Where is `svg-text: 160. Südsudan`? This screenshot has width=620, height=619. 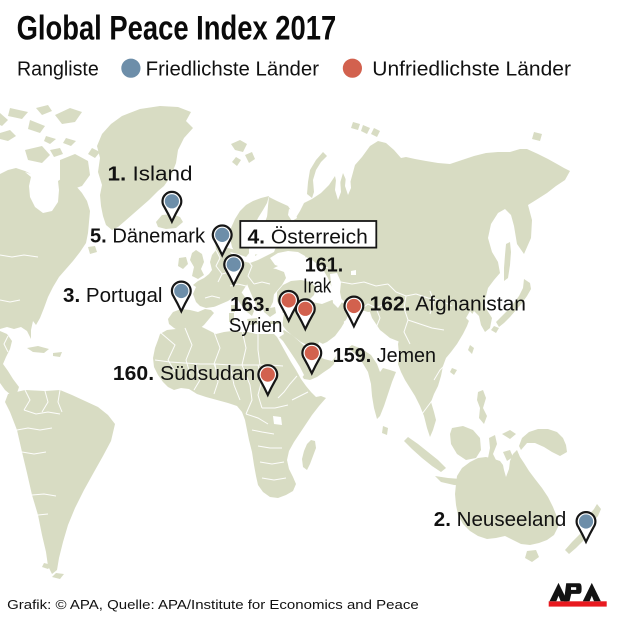
svg-text: 160. Südsudan is located at coordinates (184, 374).